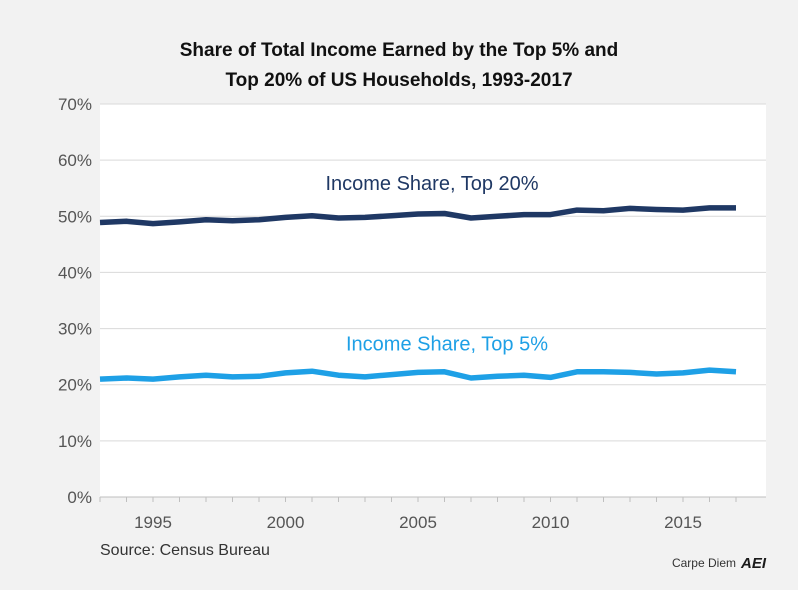 The image size is (798, 590). Describe the element at coordinates (431, 184) in the screenshot. I see `series-label-income-share-top-20: Income Share, Top 20%` at that location.